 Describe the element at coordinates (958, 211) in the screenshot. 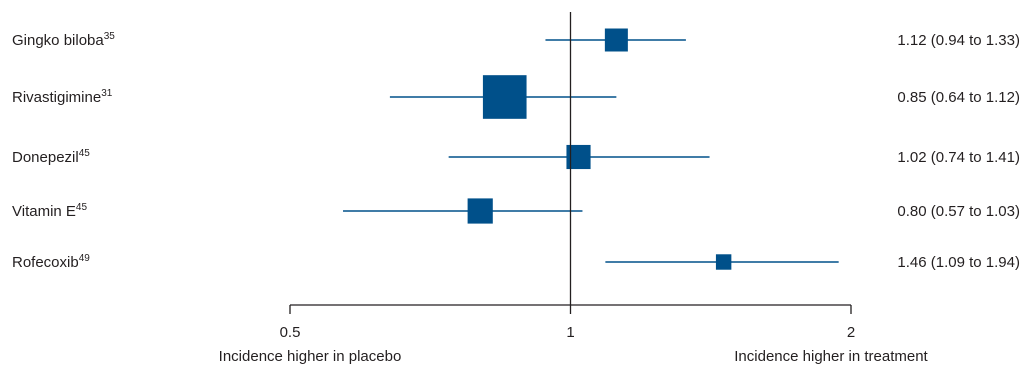

I see `estimate-label: 0.80 (0.57 to 1.03)` at that location.